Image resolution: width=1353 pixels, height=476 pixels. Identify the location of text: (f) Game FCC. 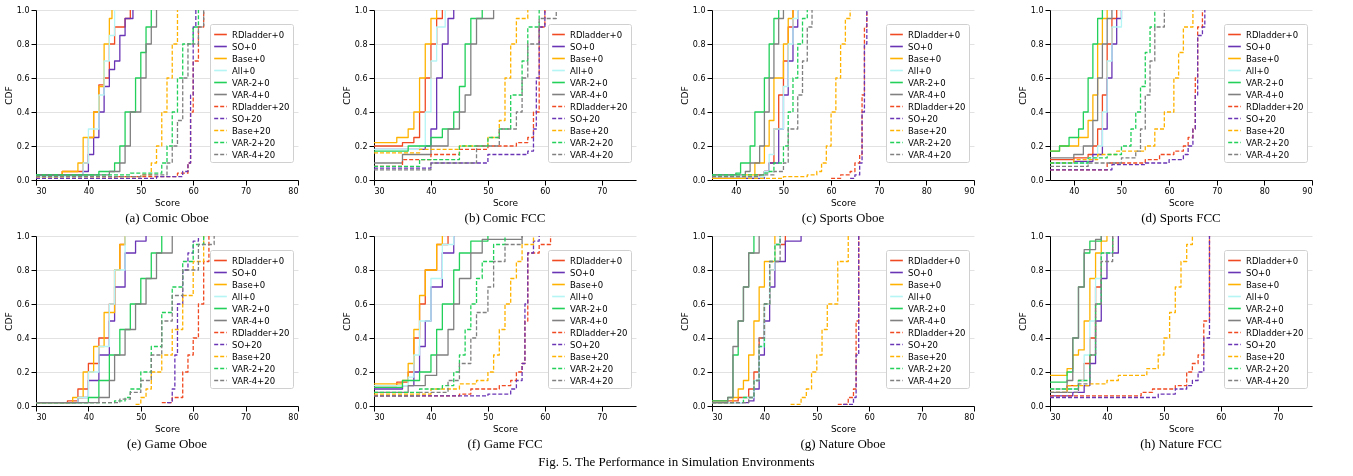
(505, 443).